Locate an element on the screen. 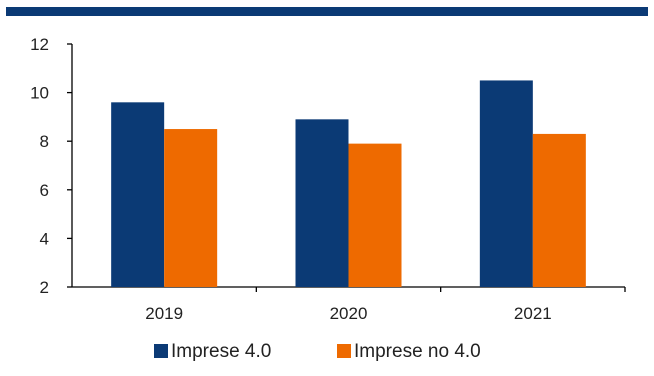 The width and height of the screenshot is (654, 376). y-tick-label: 2 is located at coordinates (44, 287).